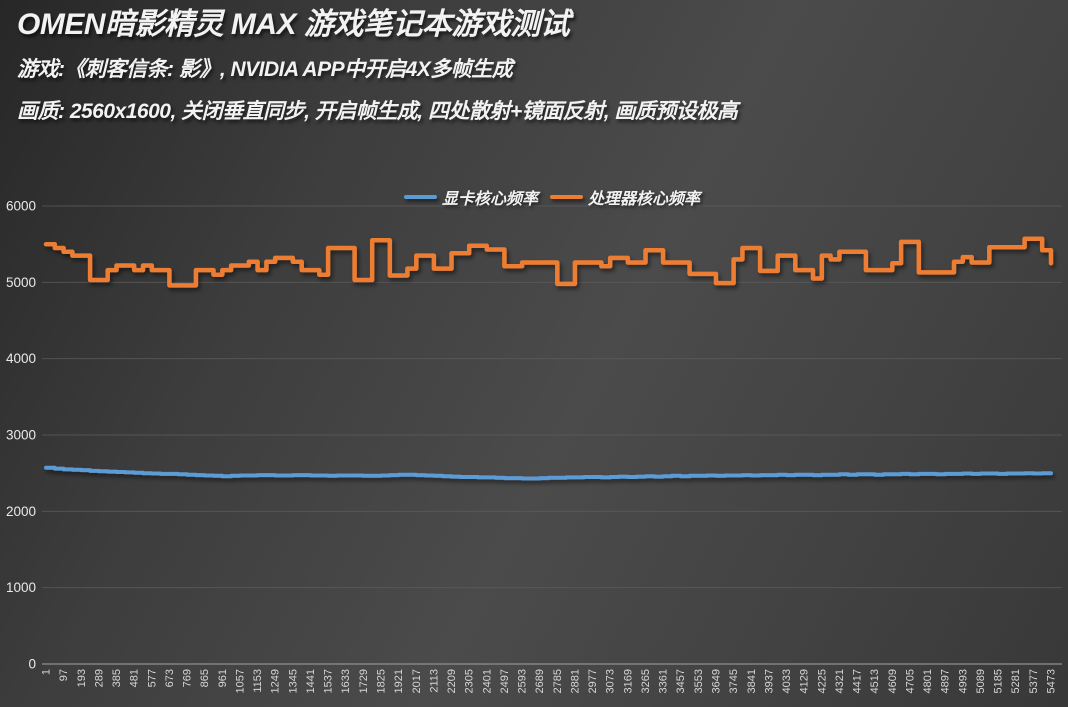 This screenshot has width=1068, height=707. I want to click on svg-text: 4225, so click(822, 681).